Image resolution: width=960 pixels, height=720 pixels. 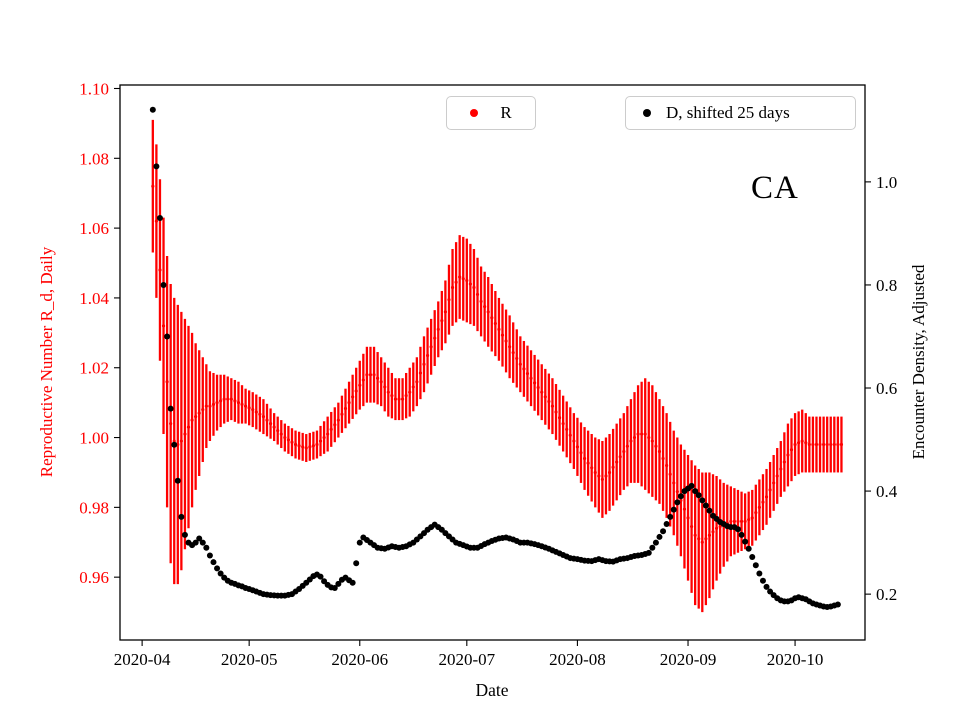 What do you see at coordinates (886, 388) in the screenshot?
I see `svg-text: 0.6` at bounding box center [886, 388].